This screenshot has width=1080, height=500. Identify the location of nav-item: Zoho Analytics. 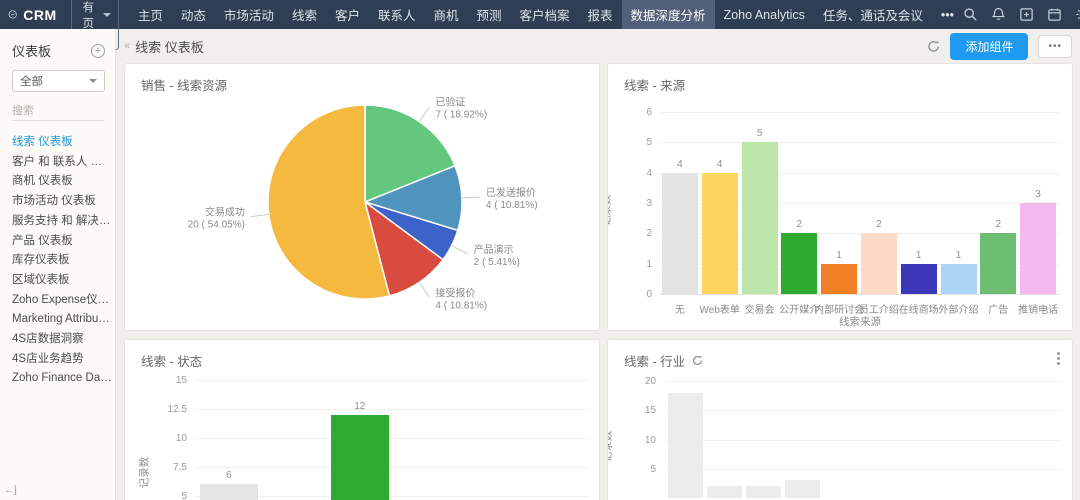
(764, 14).